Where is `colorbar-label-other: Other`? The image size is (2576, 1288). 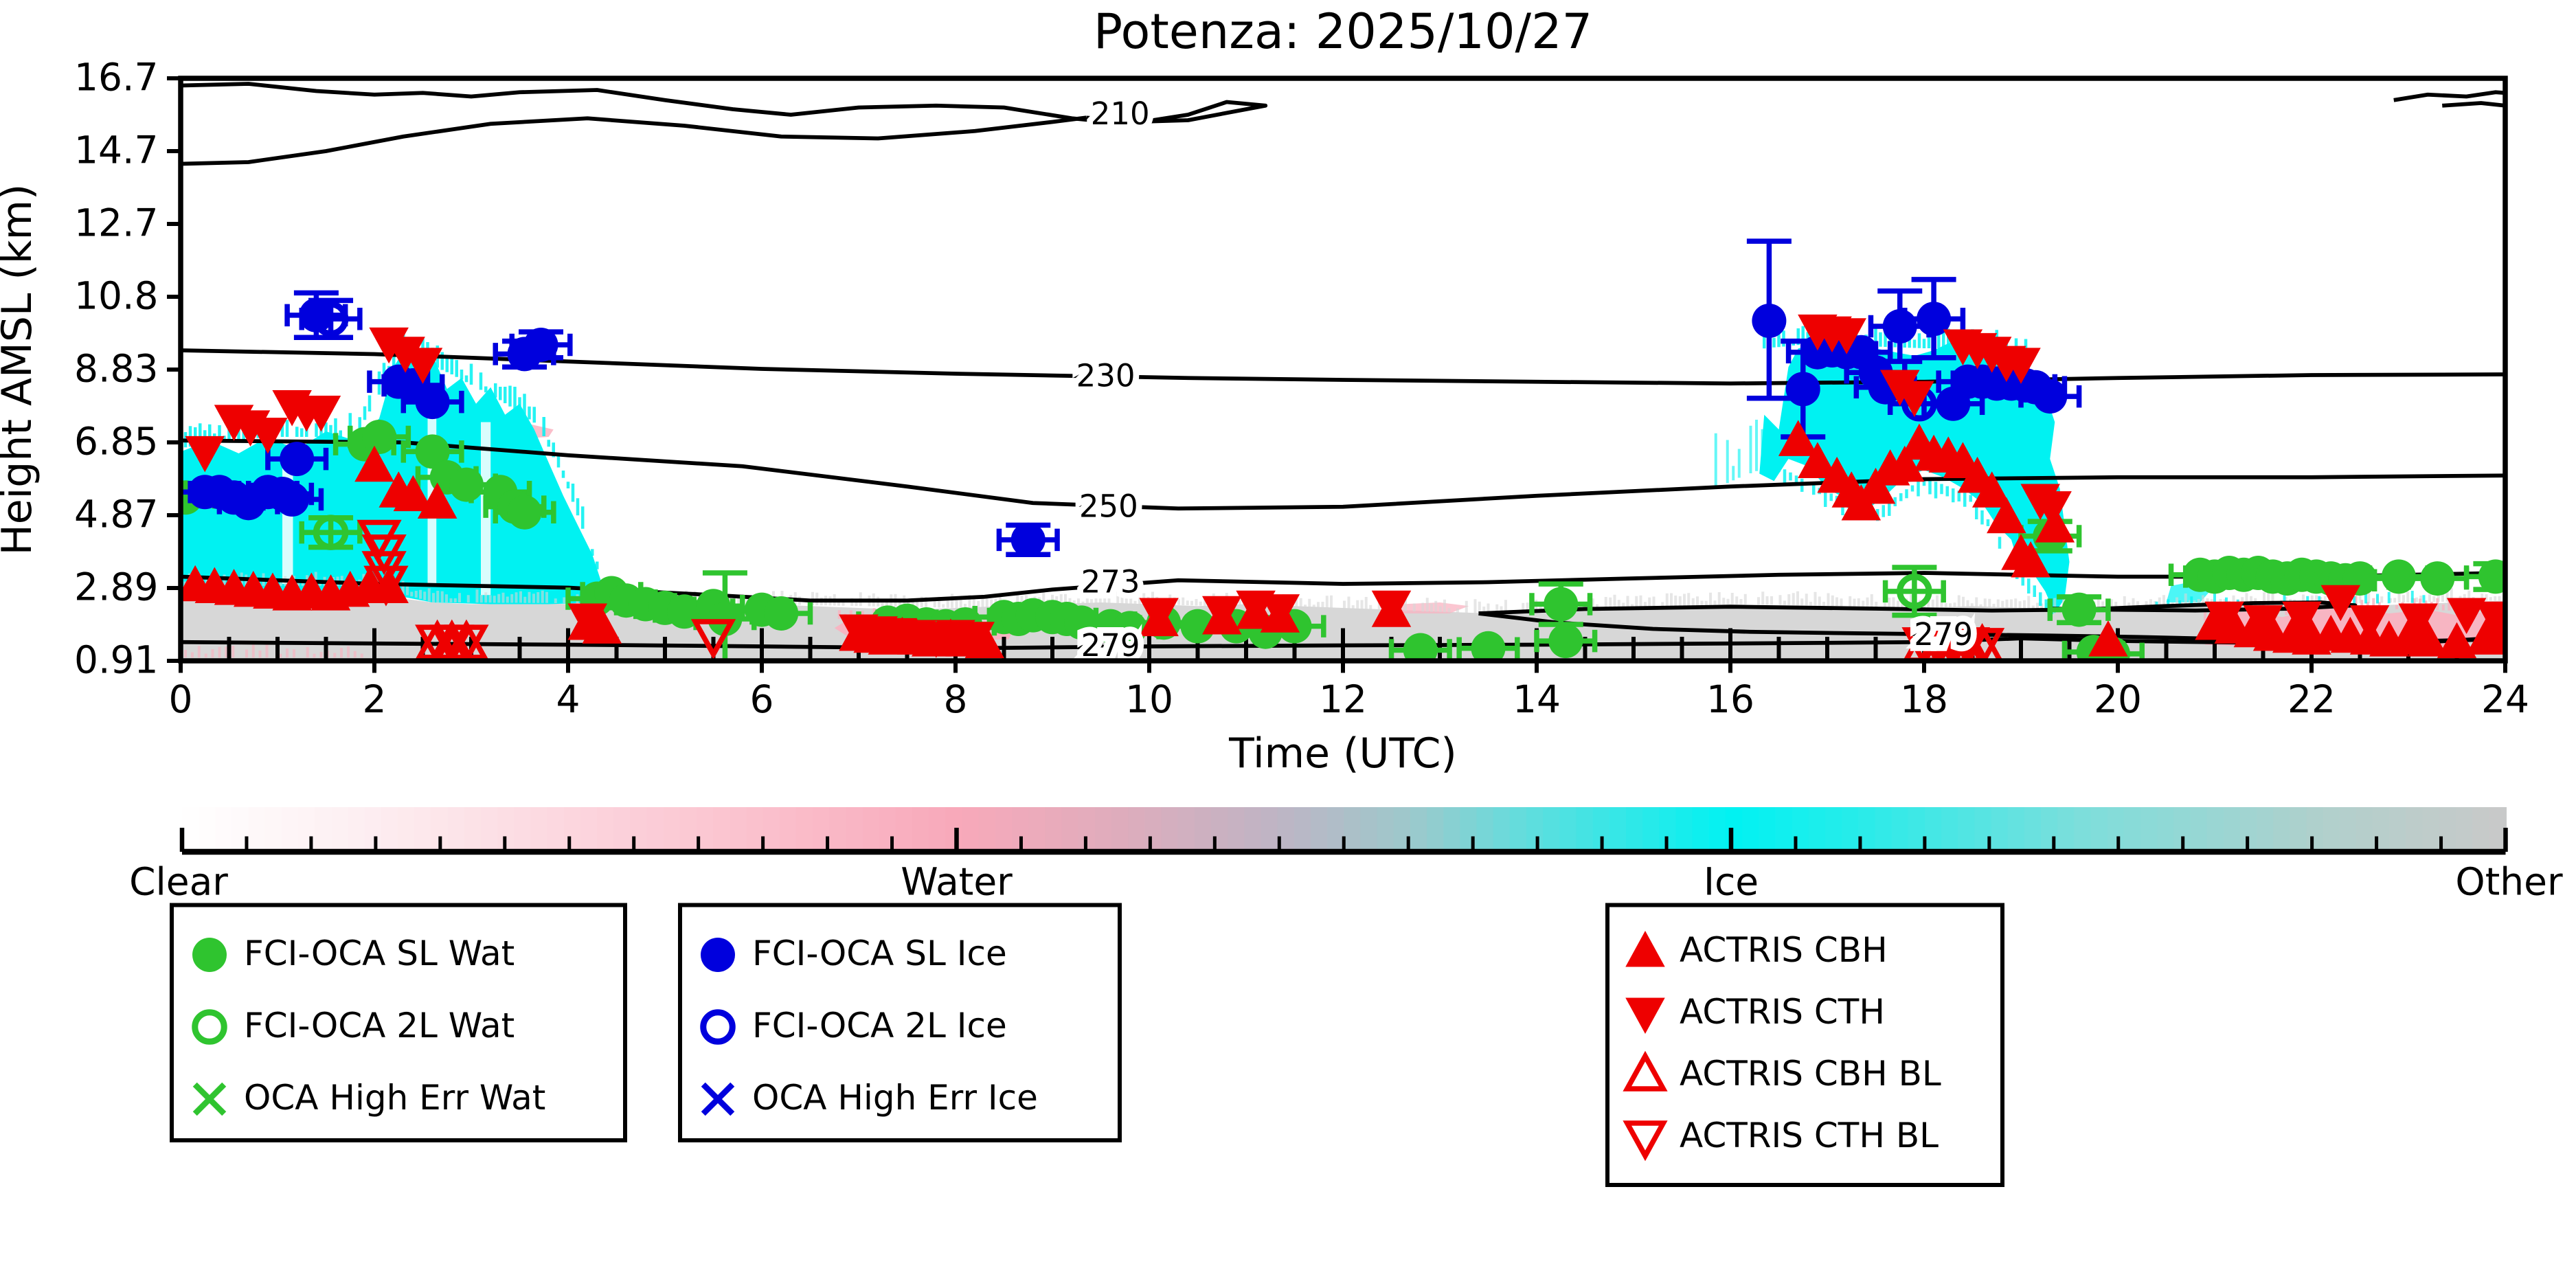 colorbar-label-other: Other is located at coordinates (2509, 882).